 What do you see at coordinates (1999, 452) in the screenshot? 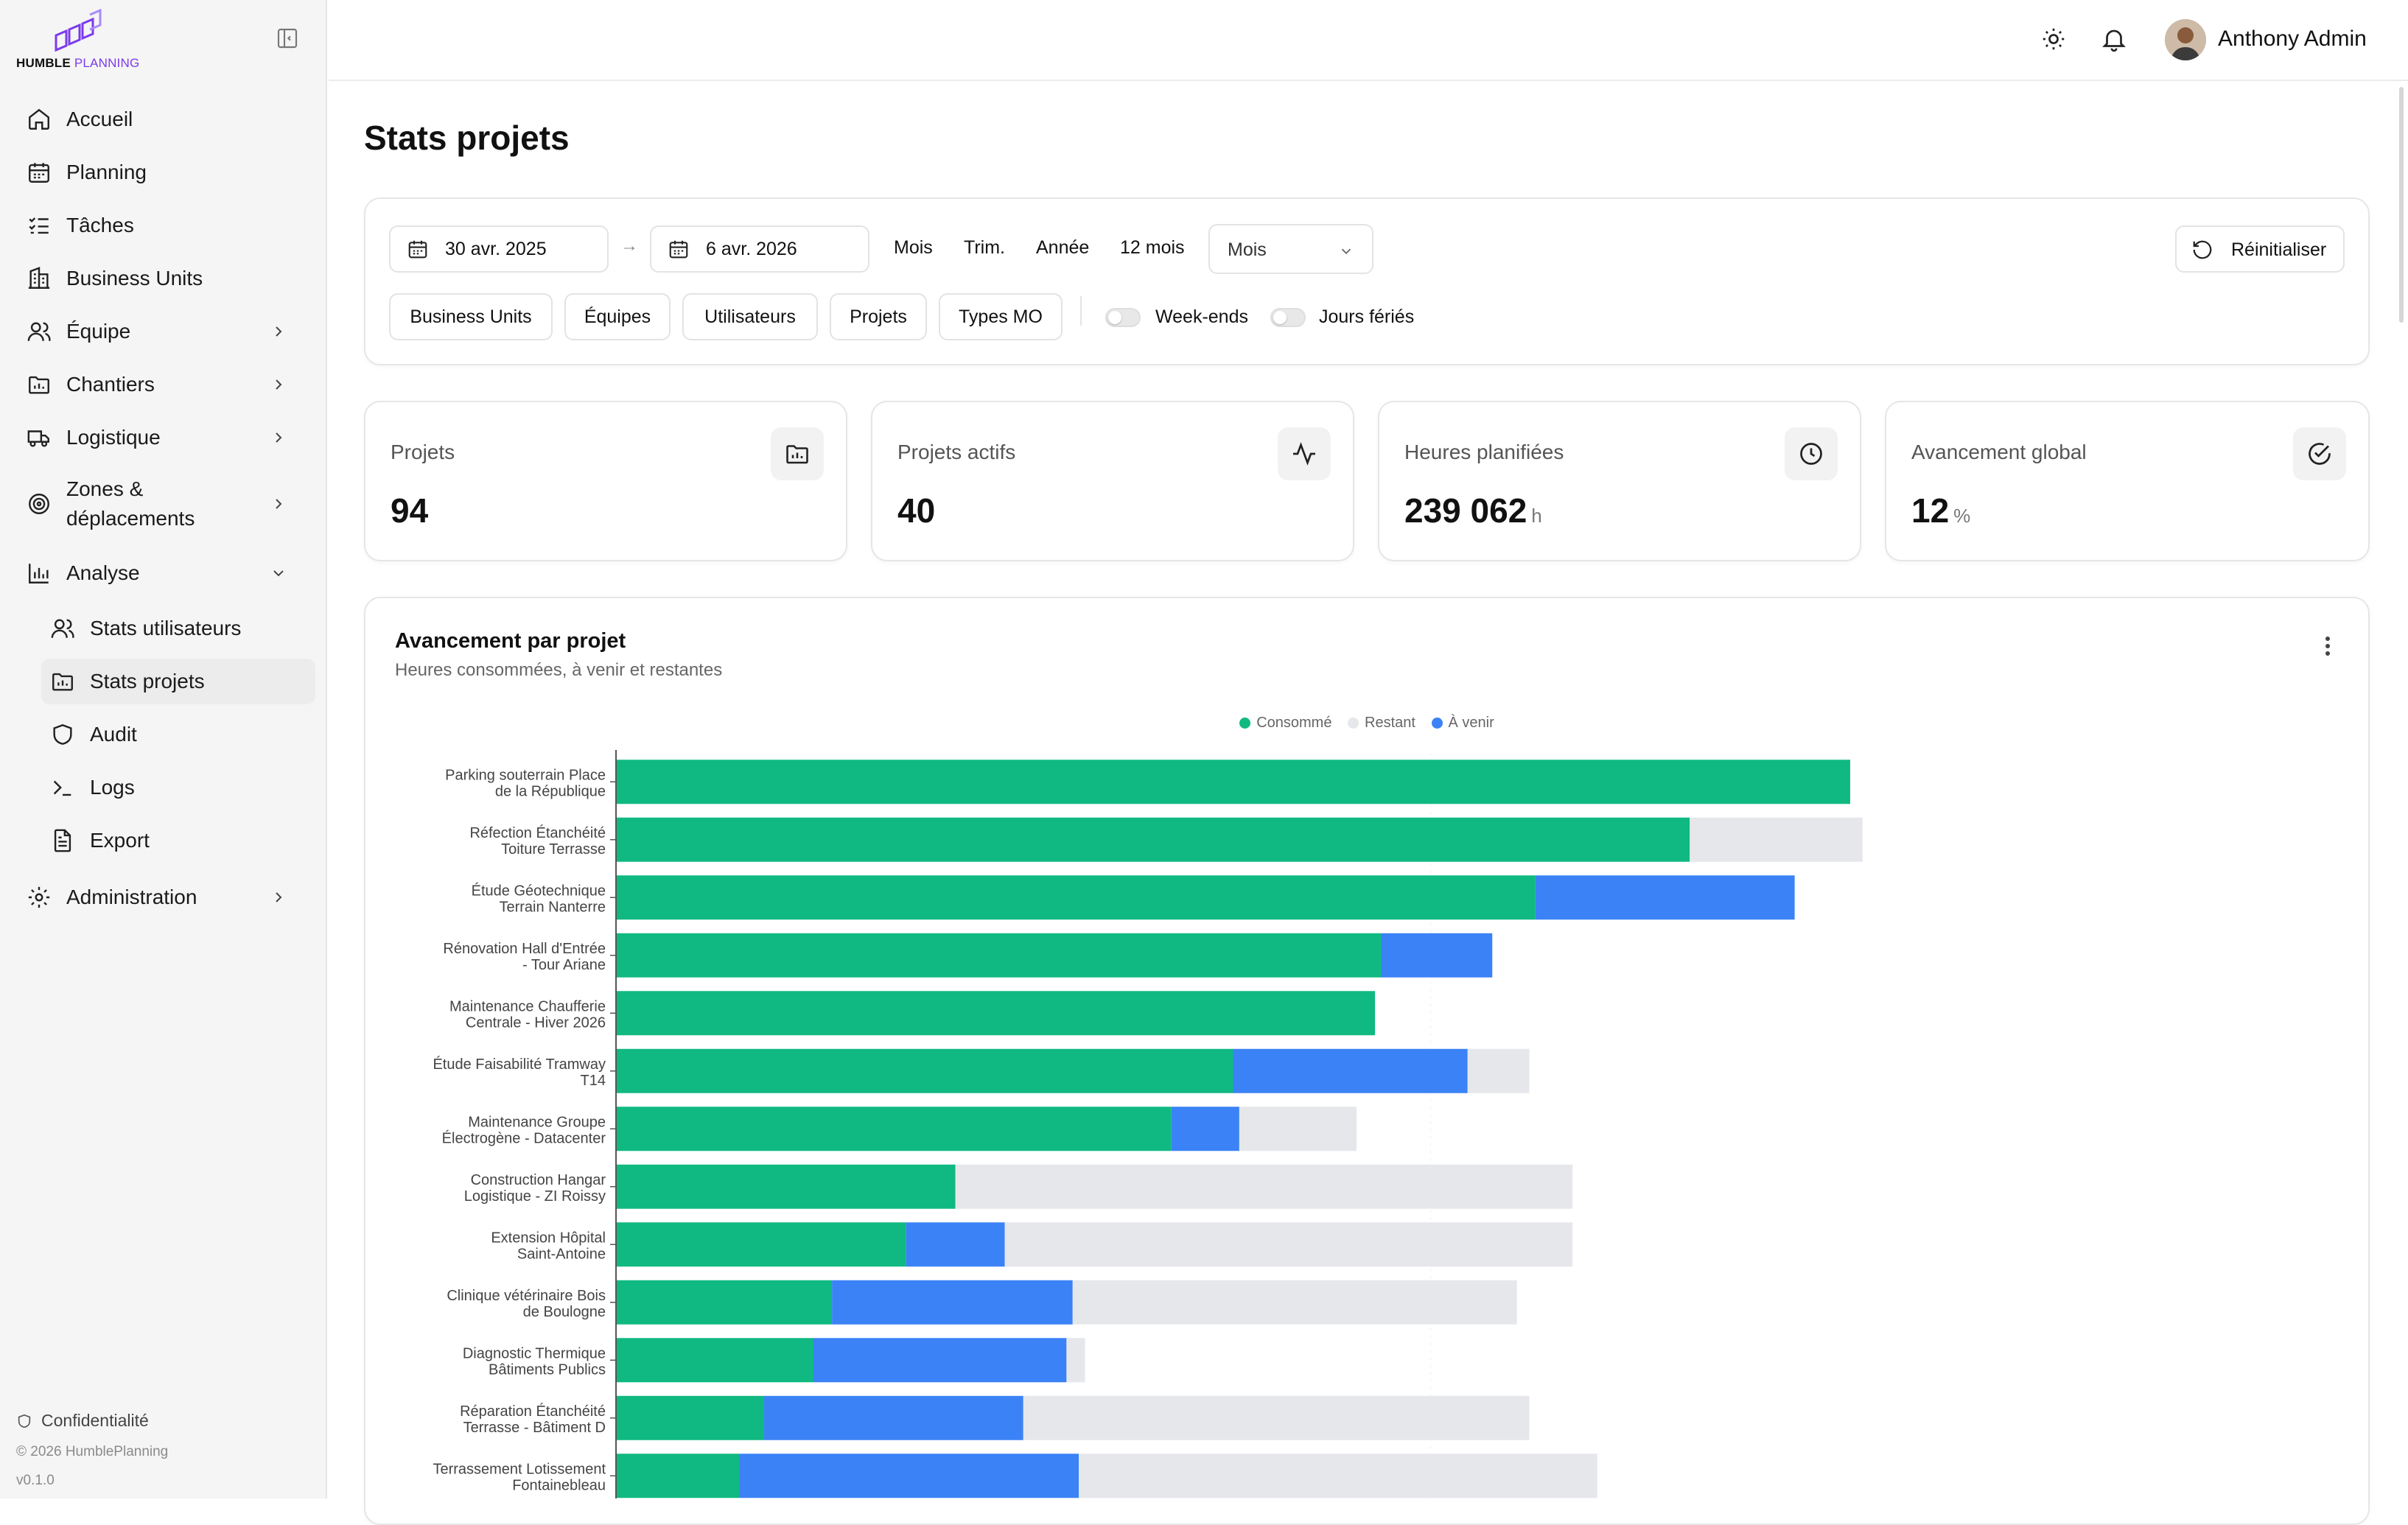
I see `stat-label: Avancement global` at bounding box center [1999, 452].